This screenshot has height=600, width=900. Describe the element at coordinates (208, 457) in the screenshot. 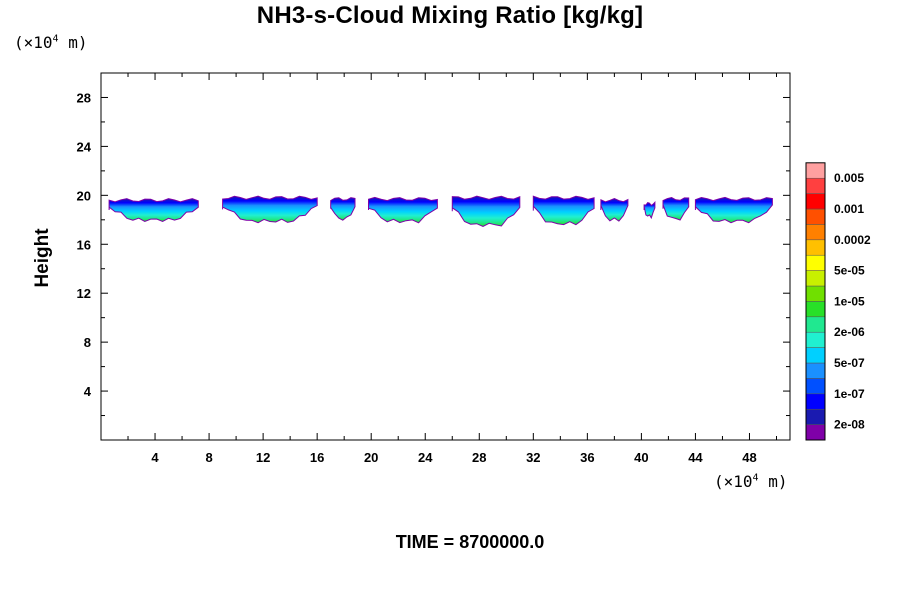

I see `x-tick-label: 8` at that location.